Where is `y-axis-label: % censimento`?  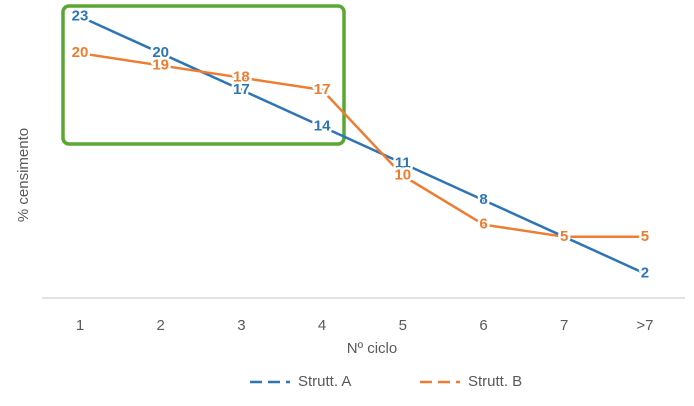
y-axis-label: % censimento is located at coordinates (23, 175).